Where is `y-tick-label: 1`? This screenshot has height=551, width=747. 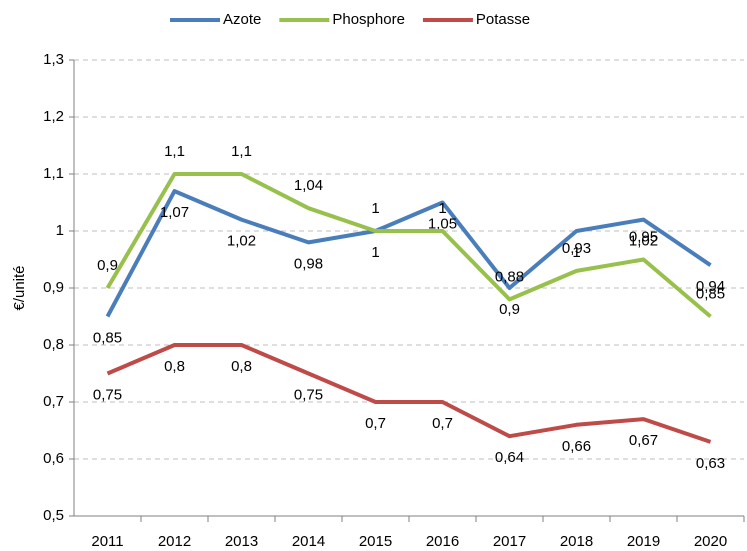 y-tick-label: 1 is located at coordinates (60, 230).